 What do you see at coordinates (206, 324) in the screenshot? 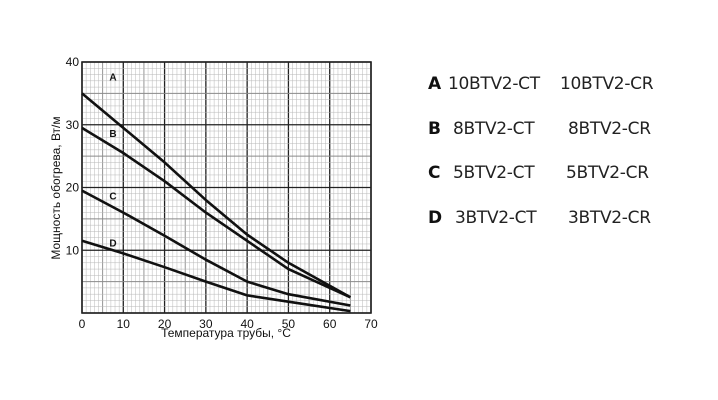
I see `x-tick-label: 30` at bounding box center [206, 324].